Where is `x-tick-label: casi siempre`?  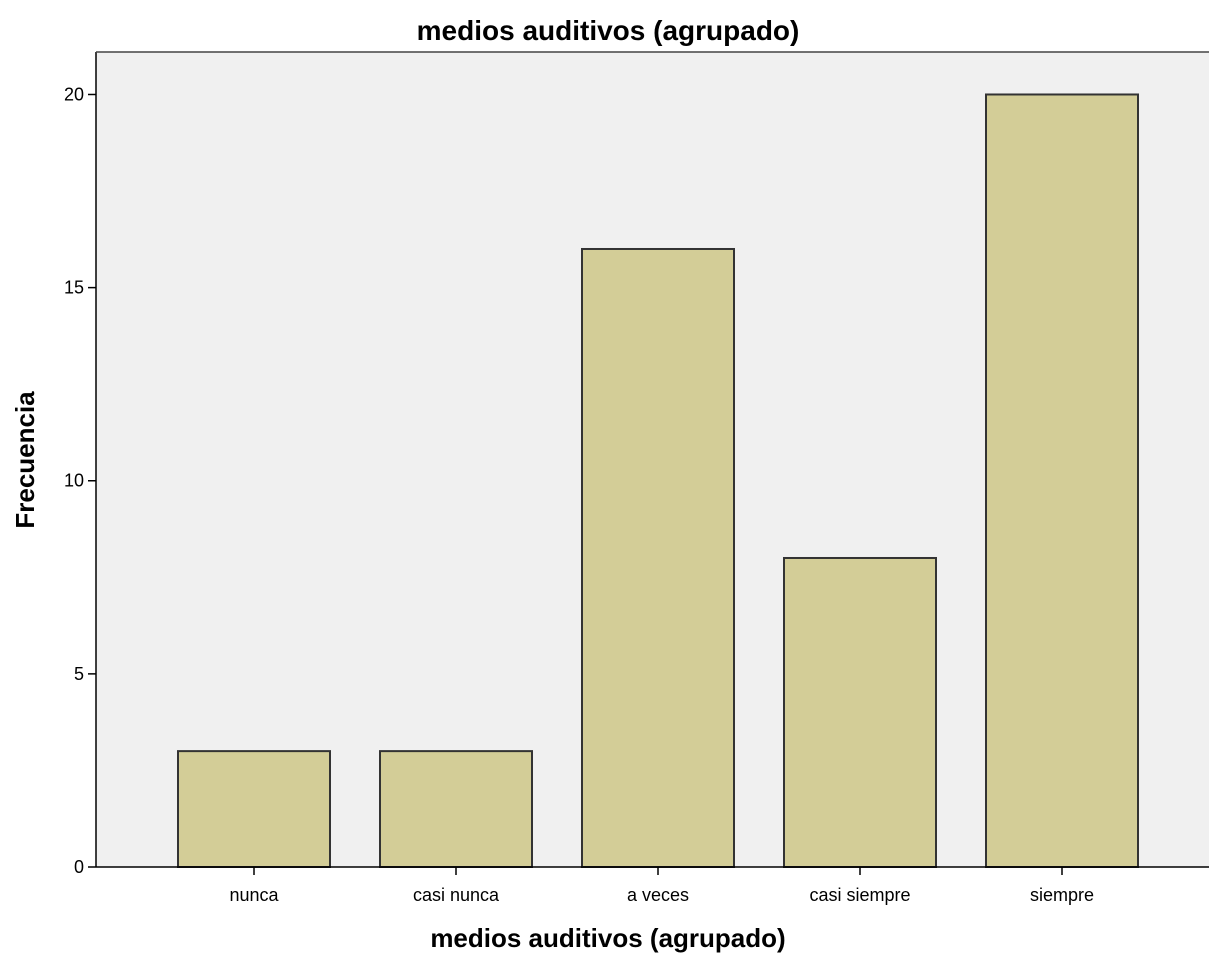 x-tick-label: casi siempre is located at coordinates (859, 895).